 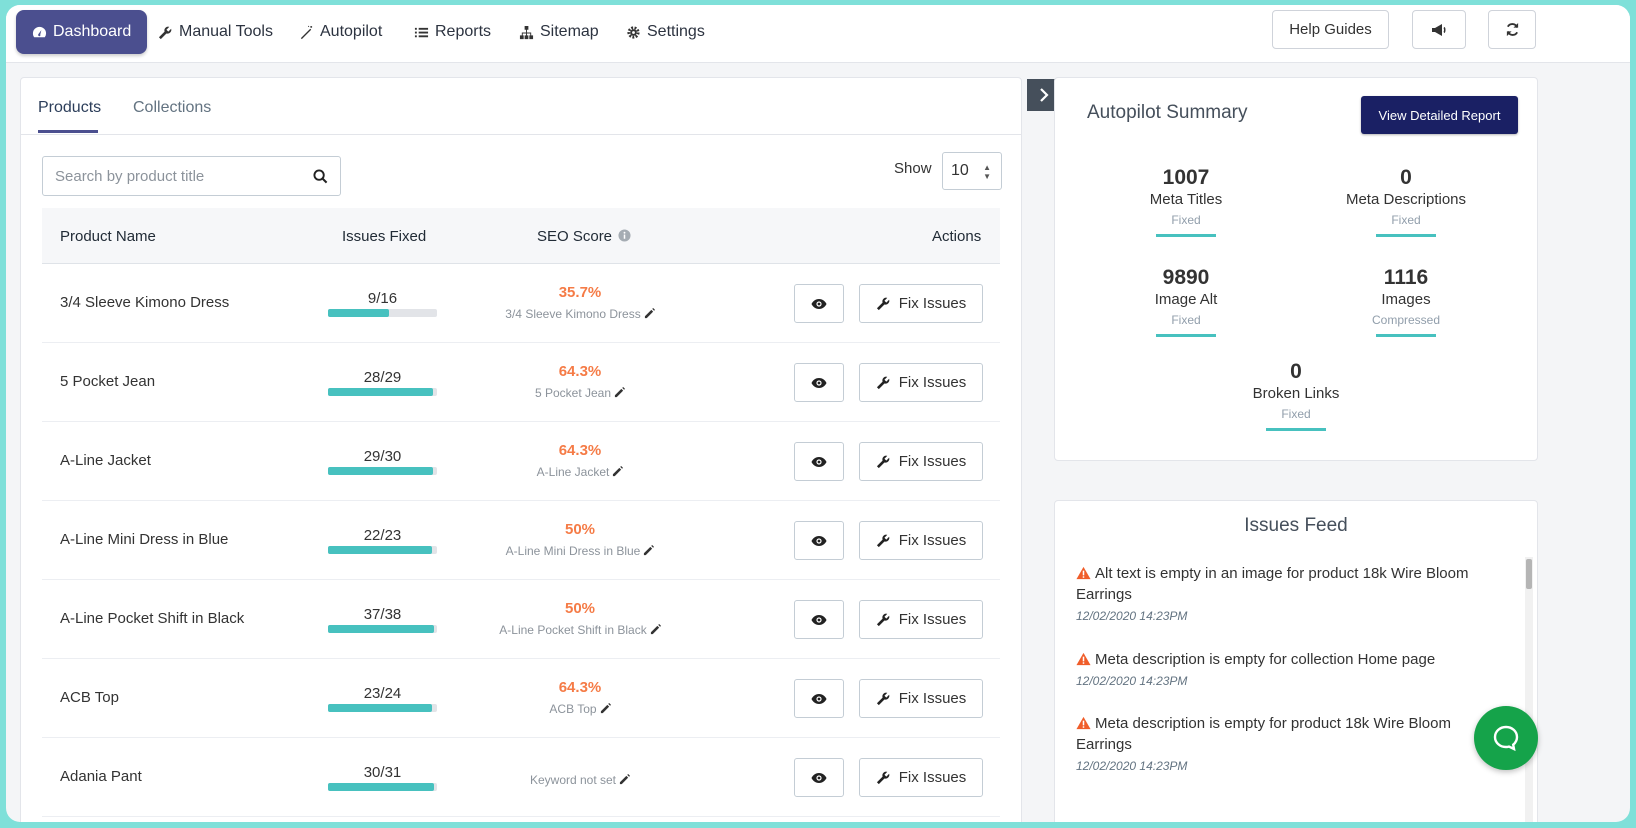 What do you see at coordinates (463, 31) in the screenshot?
I see `nav-label: Reports` at bounding box center [463, 31].